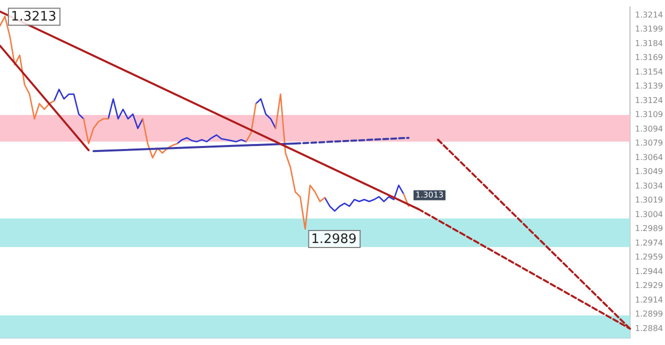 The width and height of the screenshot is (665, 345). I want to click on data-label: 1.2989, so click(334, 239).